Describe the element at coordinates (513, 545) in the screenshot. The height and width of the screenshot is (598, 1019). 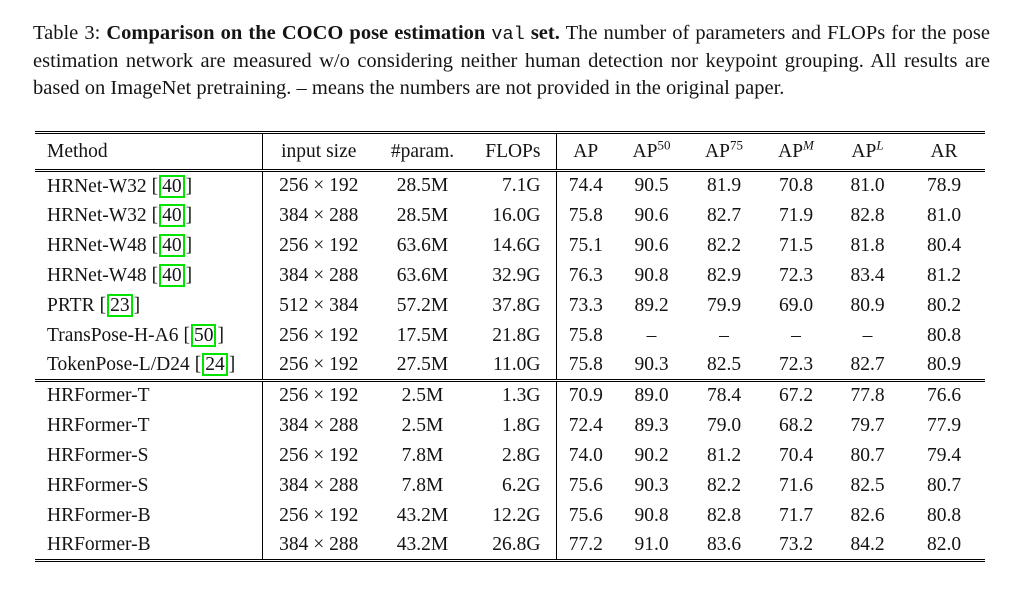
I see `flops-cell: 26.8G` at that location.